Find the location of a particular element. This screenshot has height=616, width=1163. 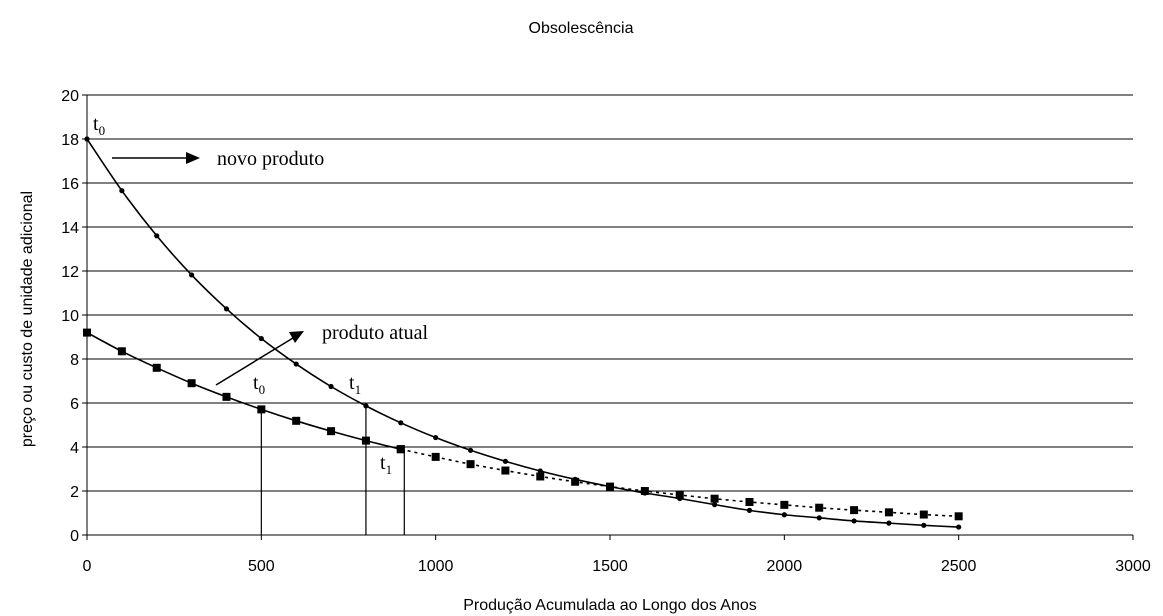

y-axis-title: preço ou custo de unidade adicional is located at coordinates (27, 319).